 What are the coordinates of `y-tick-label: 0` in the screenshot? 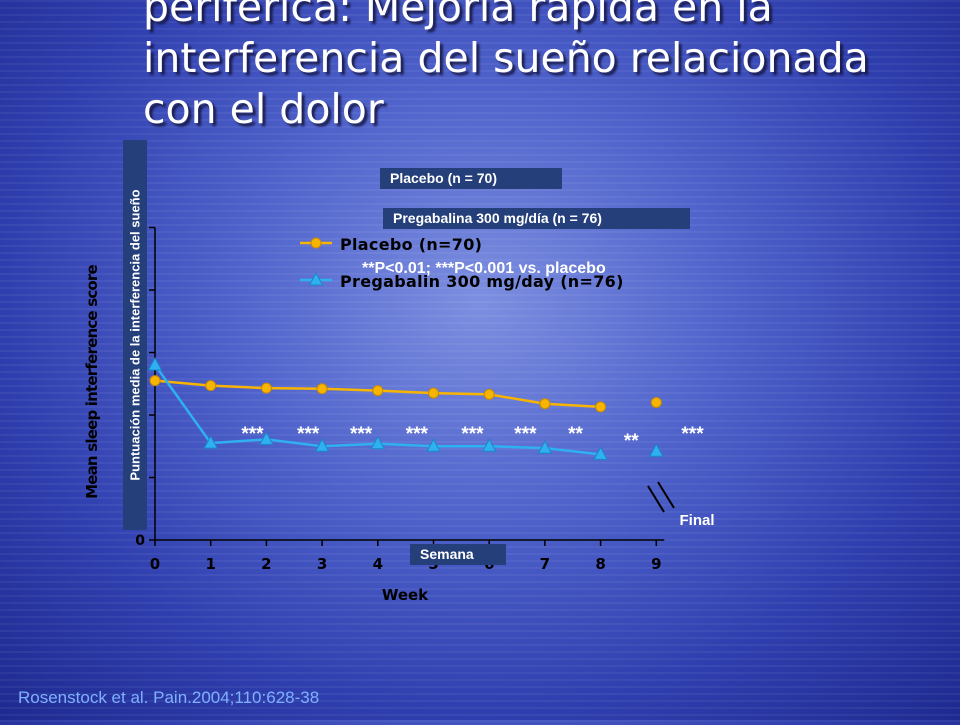 It's located at (140, 541).